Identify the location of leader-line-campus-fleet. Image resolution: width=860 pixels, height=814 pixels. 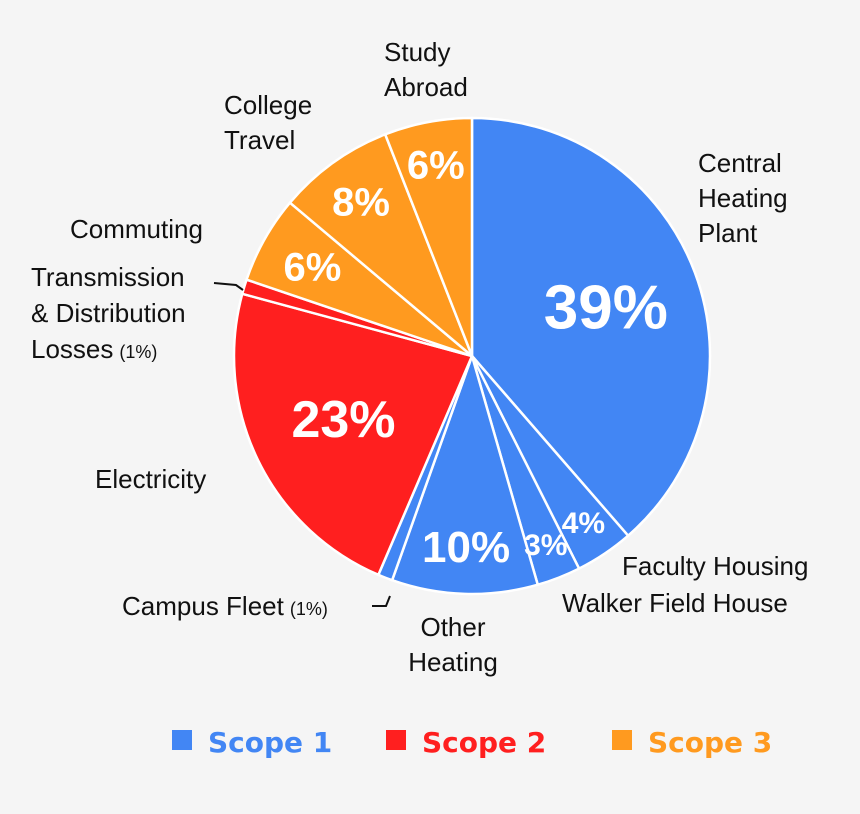
(381, 601).